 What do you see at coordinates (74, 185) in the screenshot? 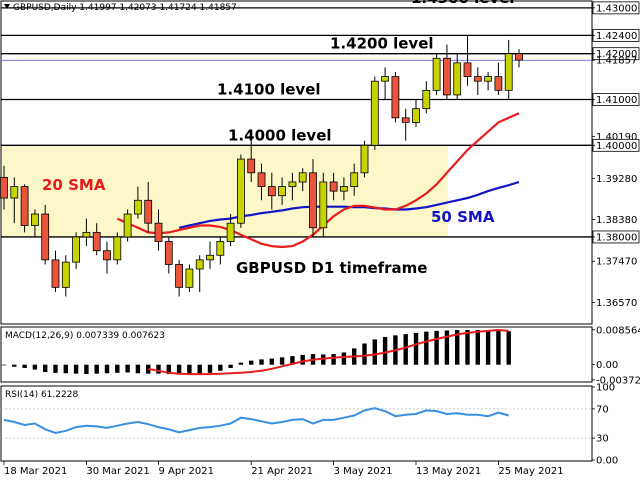
I see `sma20-annotation: 20 SMA` at bounding box center [74, 185].